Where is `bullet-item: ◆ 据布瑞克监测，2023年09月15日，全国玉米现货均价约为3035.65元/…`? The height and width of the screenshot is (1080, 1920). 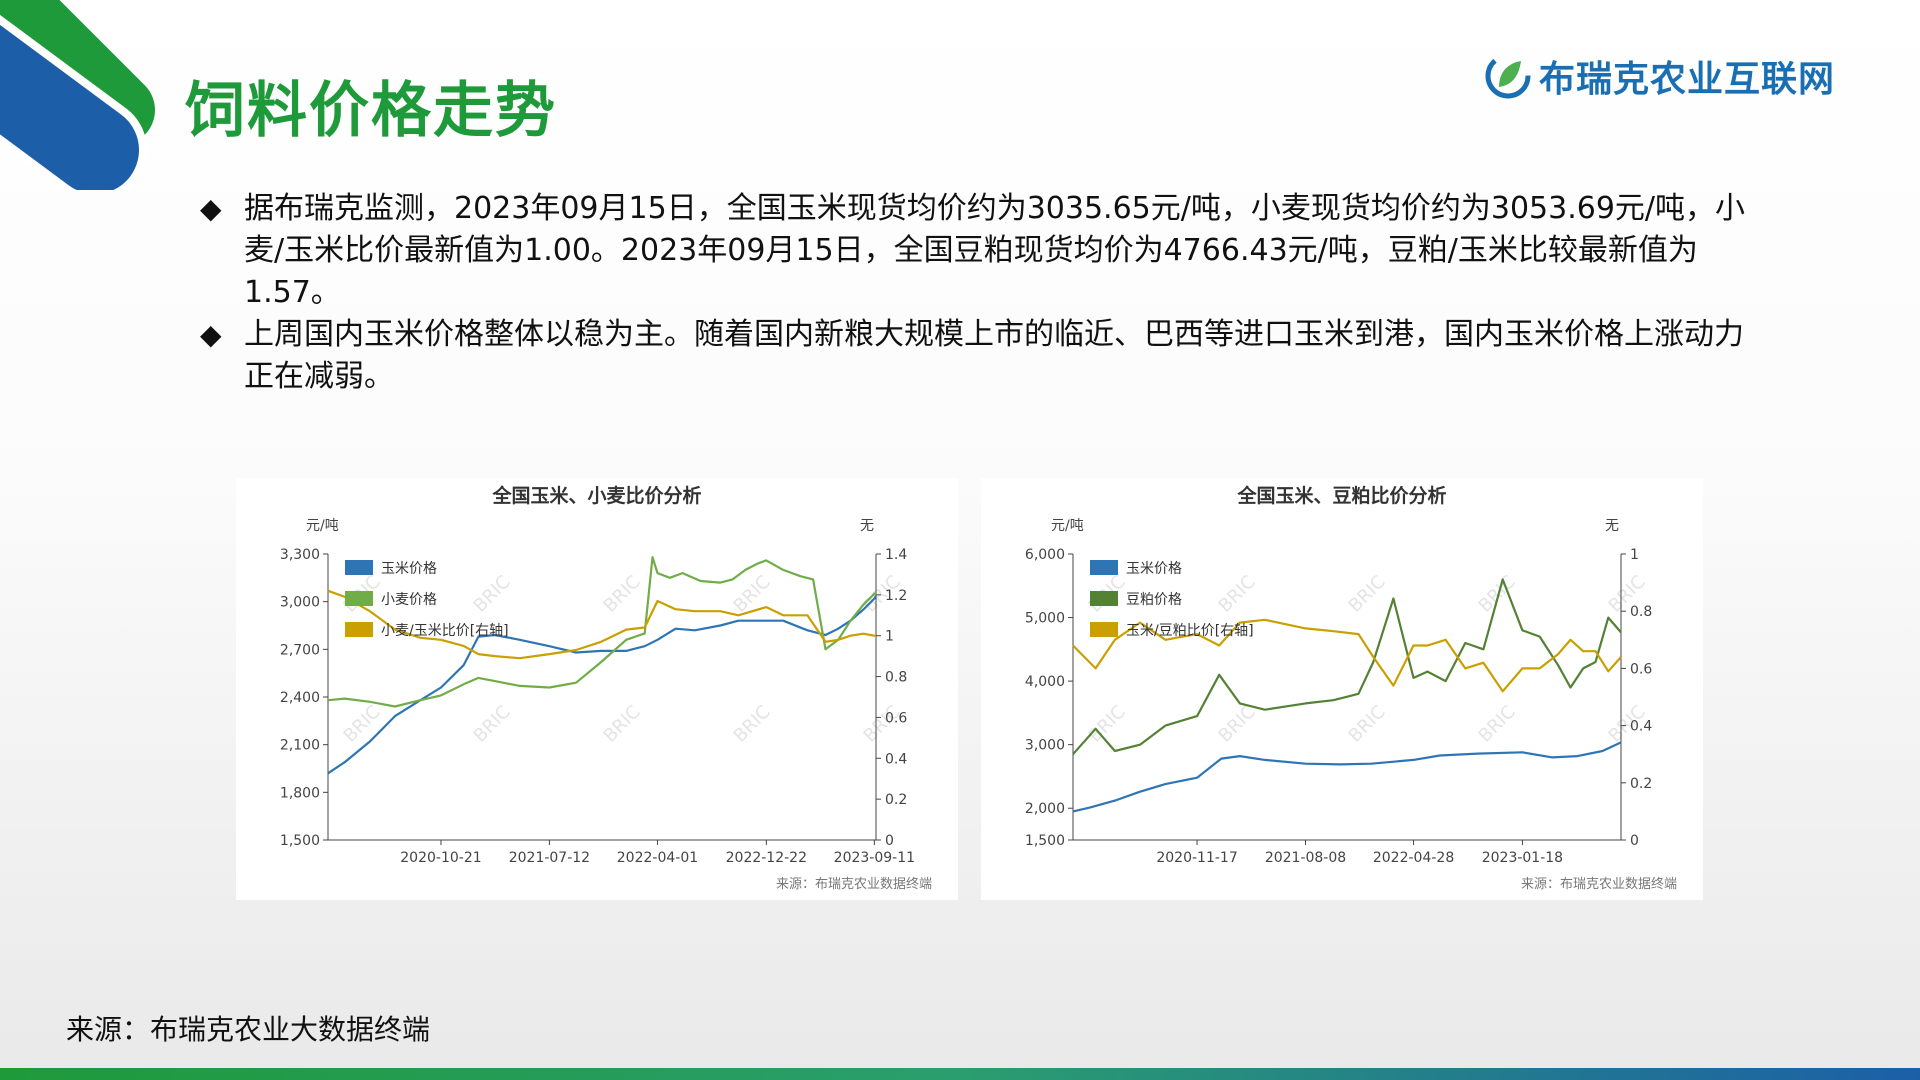
bullet-item: ◆ 据布瑞克监测，2023年09月15日，全国玉米现货均价约为3035.65元/… is located at coordinates (980, 251).